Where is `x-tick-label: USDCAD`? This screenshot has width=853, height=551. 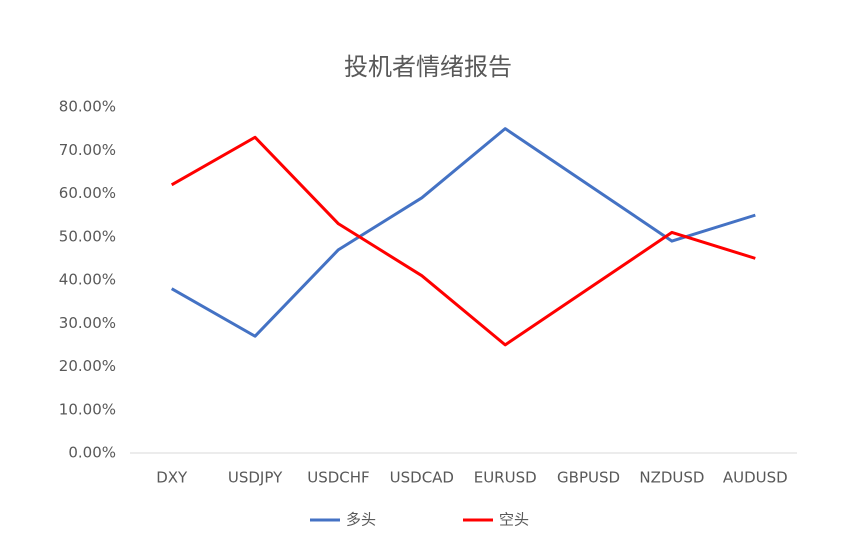 x-tick-label: USDCAD is located at coordinates (422, 478).